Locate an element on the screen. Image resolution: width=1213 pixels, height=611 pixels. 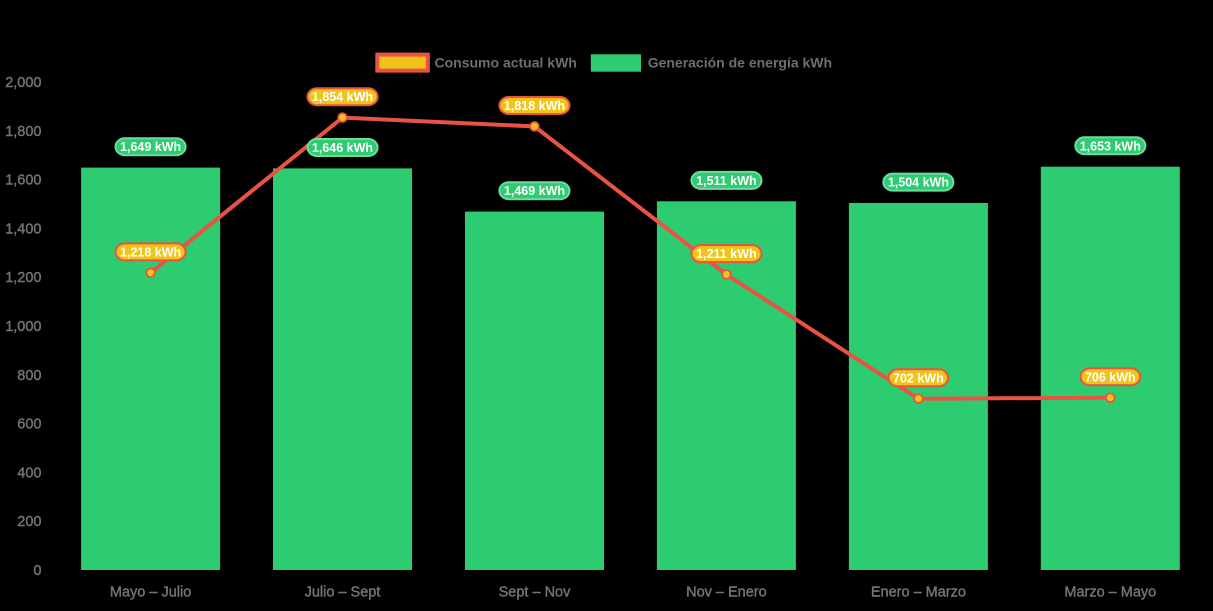
svg-text: 200 is located at coordinates (29, 522).